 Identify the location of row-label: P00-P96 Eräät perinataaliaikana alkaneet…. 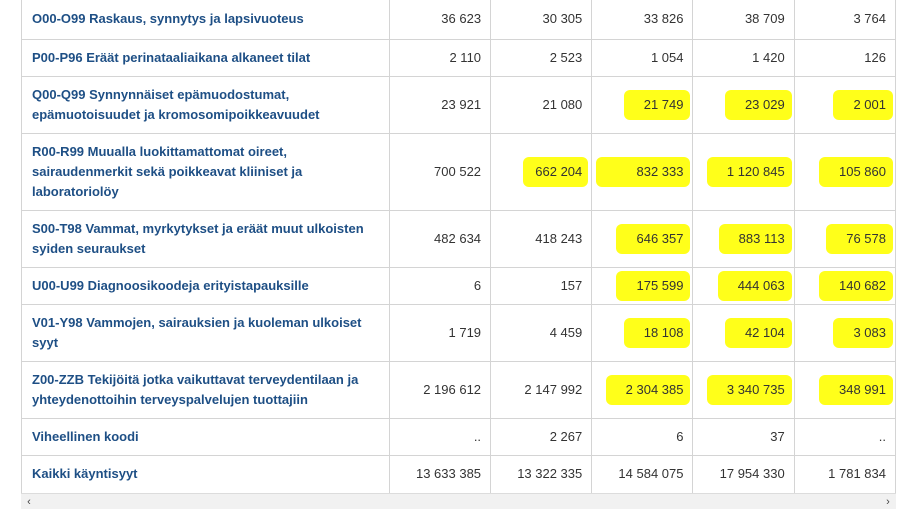
(205, 57).